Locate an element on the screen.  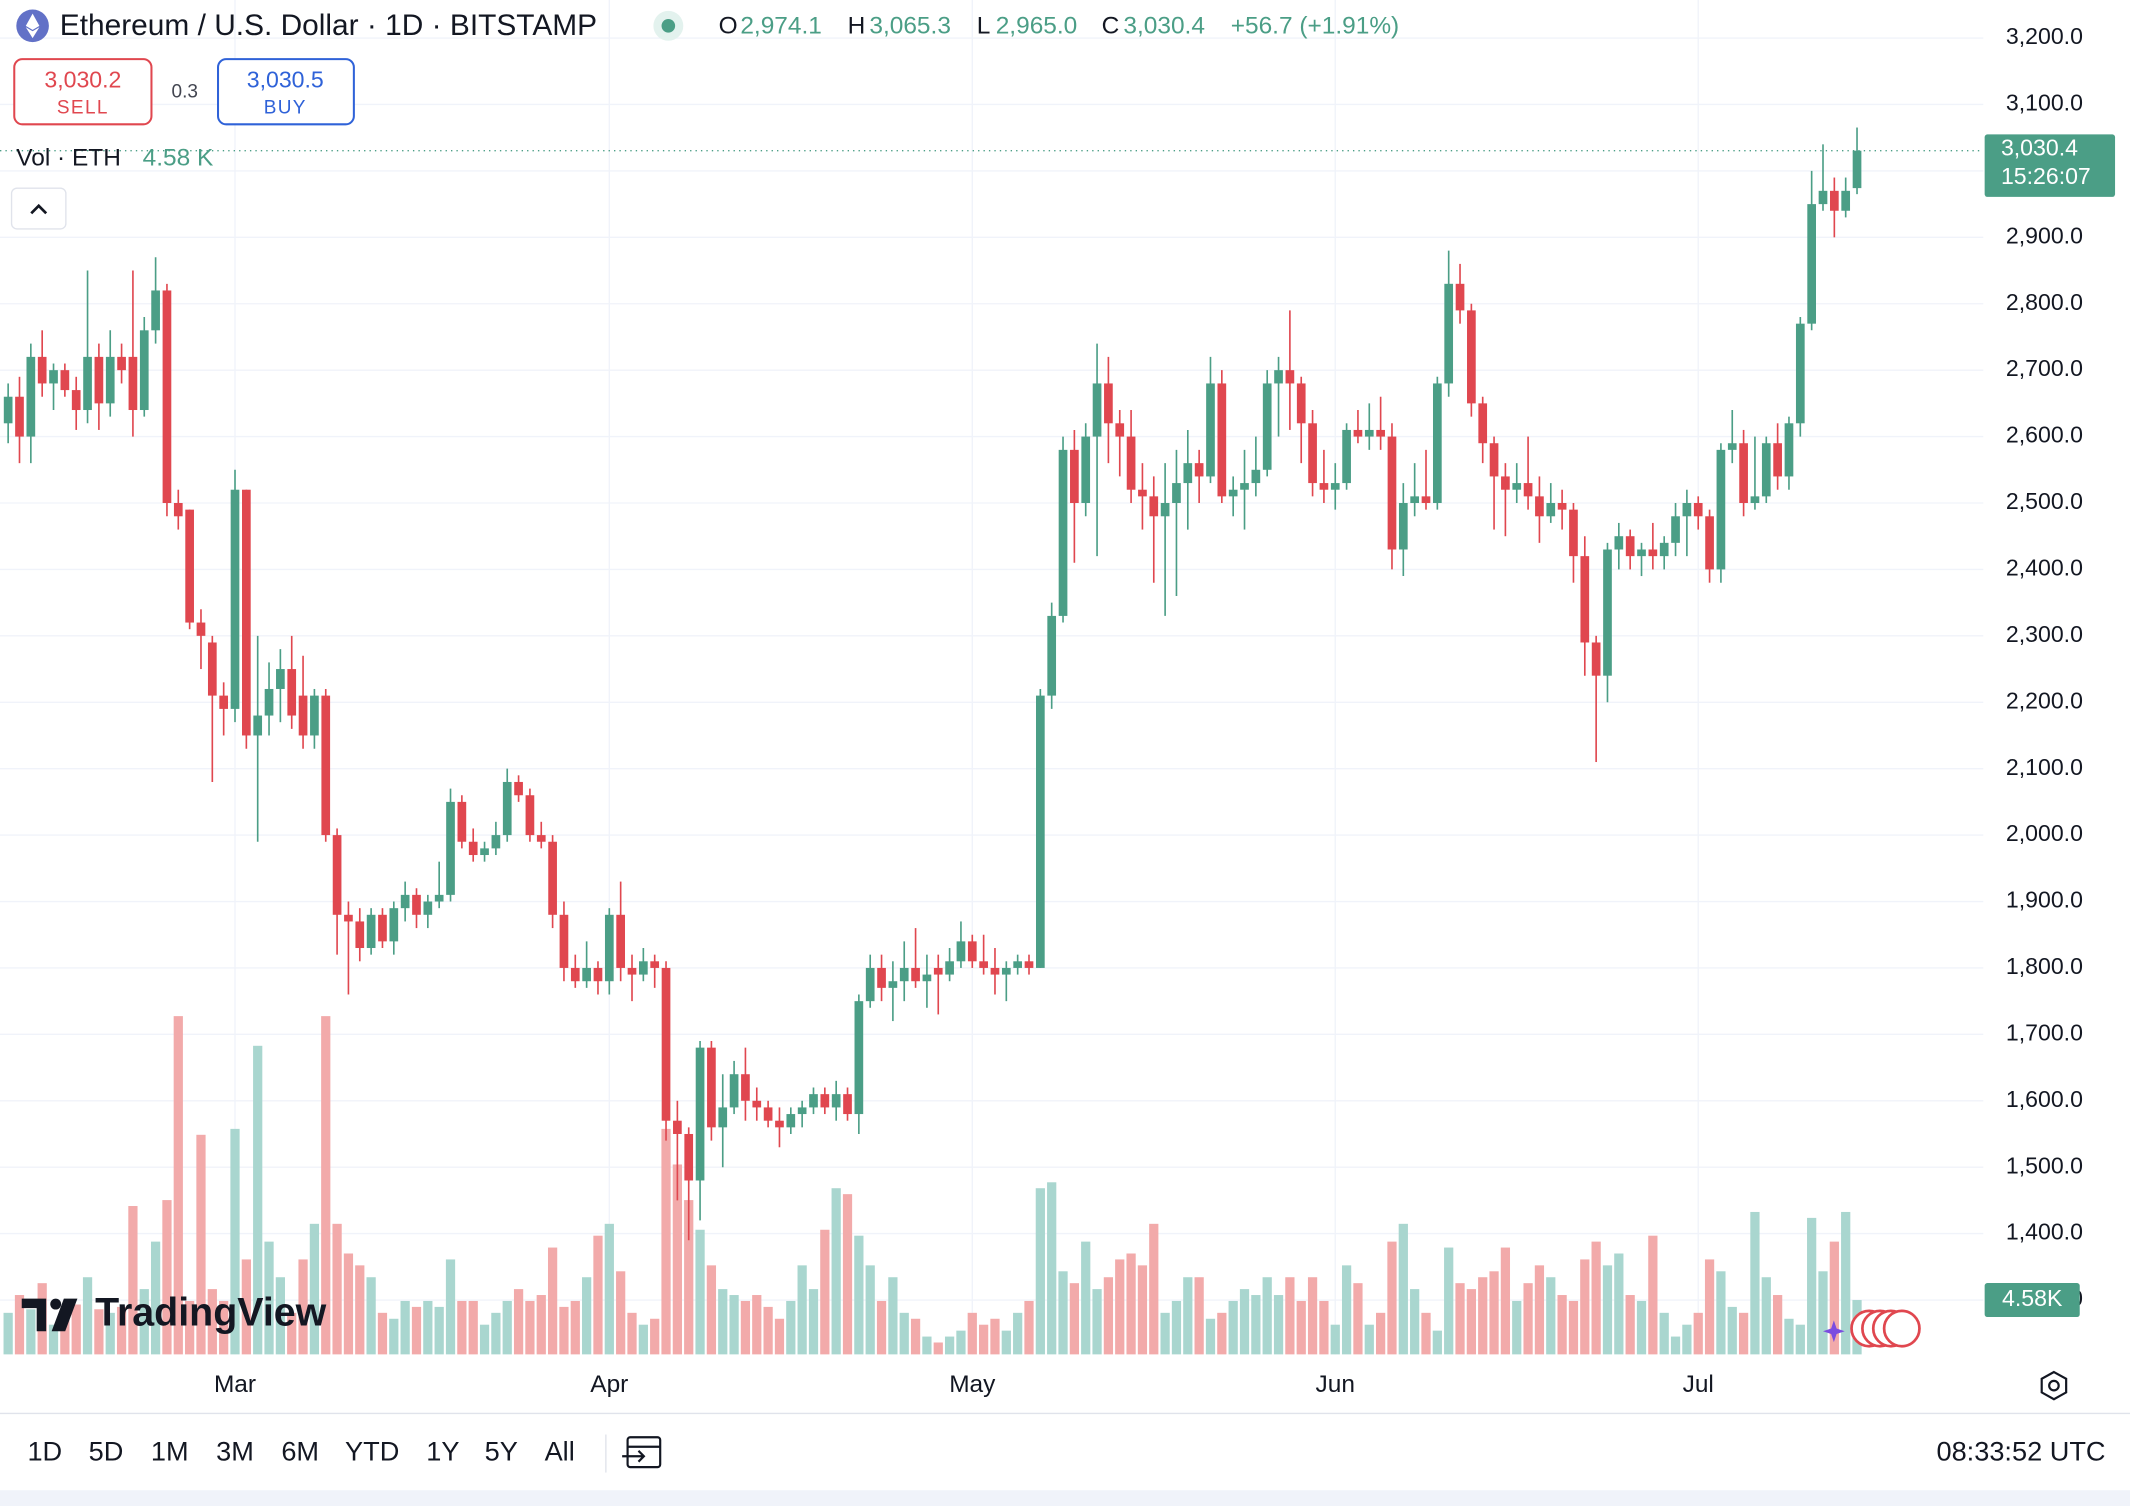
range-button: 1M is located at coordinates (170, 1451).